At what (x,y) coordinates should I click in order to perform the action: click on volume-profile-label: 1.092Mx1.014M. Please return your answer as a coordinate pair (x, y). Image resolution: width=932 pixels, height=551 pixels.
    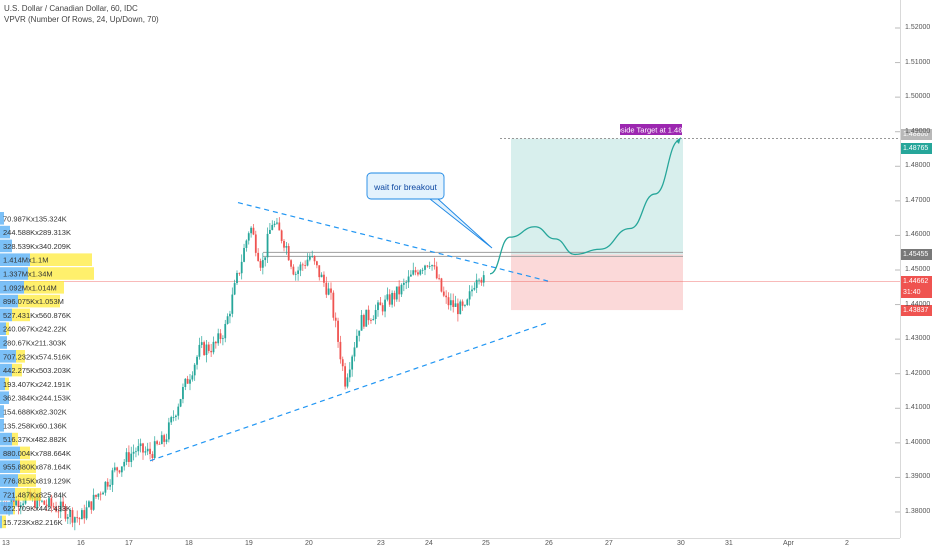
    Looking at the image, I should click on (30, 287).